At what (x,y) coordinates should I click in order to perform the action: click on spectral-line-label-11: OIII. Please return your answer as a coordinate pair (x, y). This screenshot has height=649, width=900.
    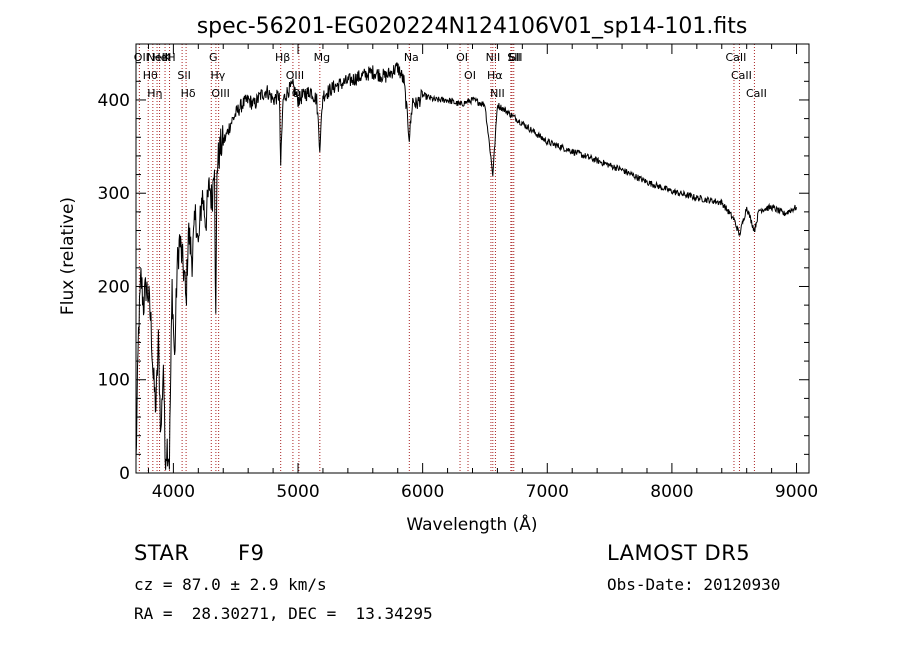
    Looking at the image, I should click on (220, 93).